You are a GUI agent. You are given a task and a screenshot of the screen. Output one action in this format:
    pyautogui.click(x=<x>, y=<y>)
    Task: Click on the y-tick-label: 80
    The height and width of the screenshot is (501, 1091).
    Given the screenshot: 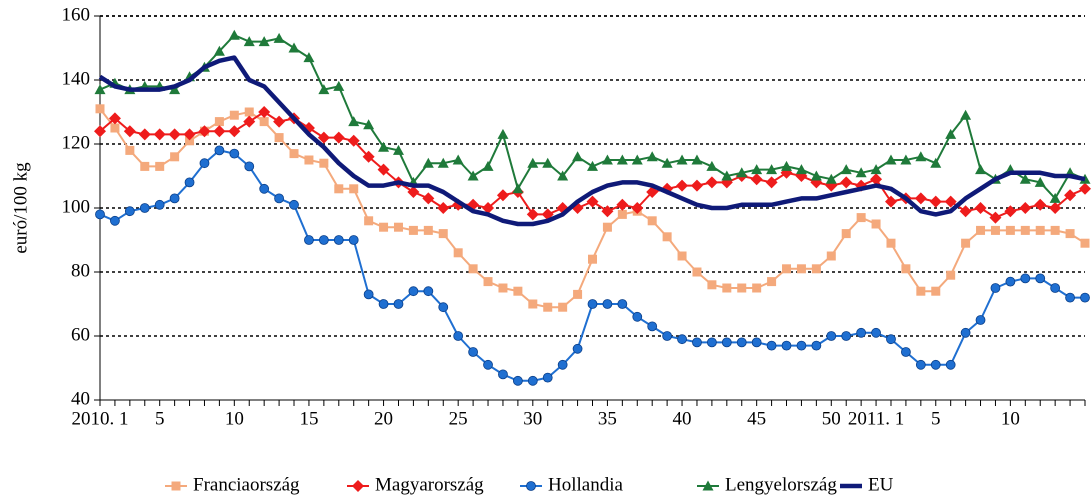 What is the action you would take?
    pyautogui.click(x=80, y=270)
    